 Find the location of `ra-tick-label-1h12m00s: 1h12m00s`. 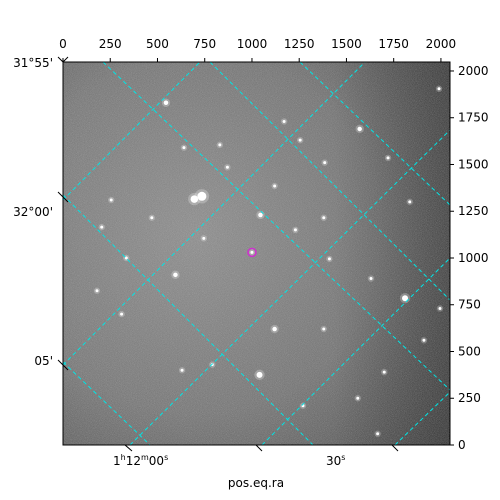

ra-tick-label-1h12m00s: 1h12m00s is located at coordinates (140, 460).